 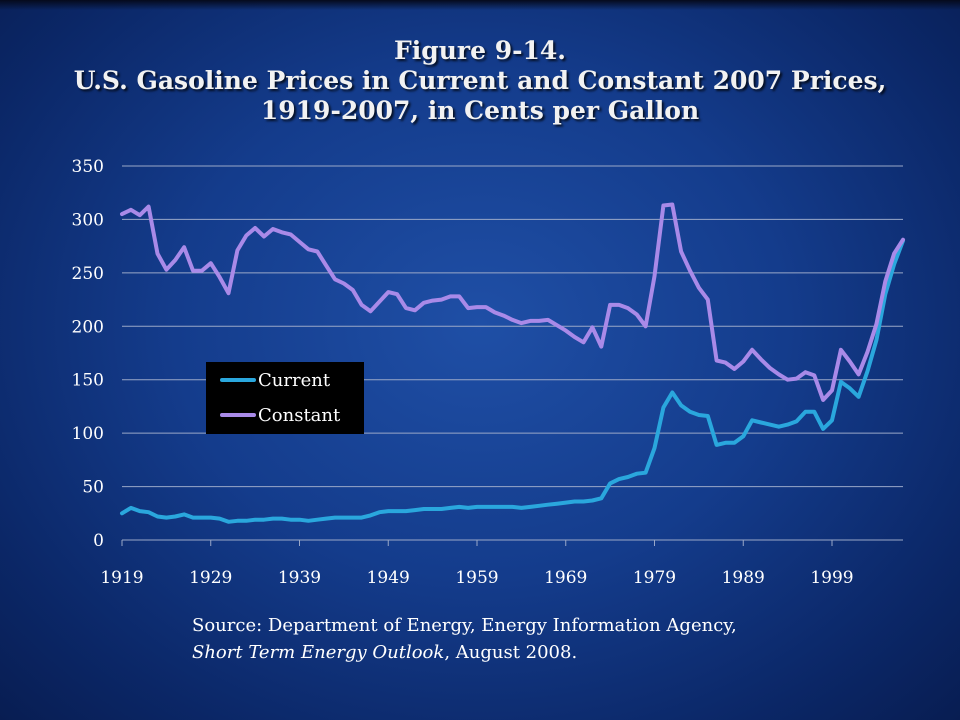 I want to click on legend: Current Constant, so click(x=285, y=398).